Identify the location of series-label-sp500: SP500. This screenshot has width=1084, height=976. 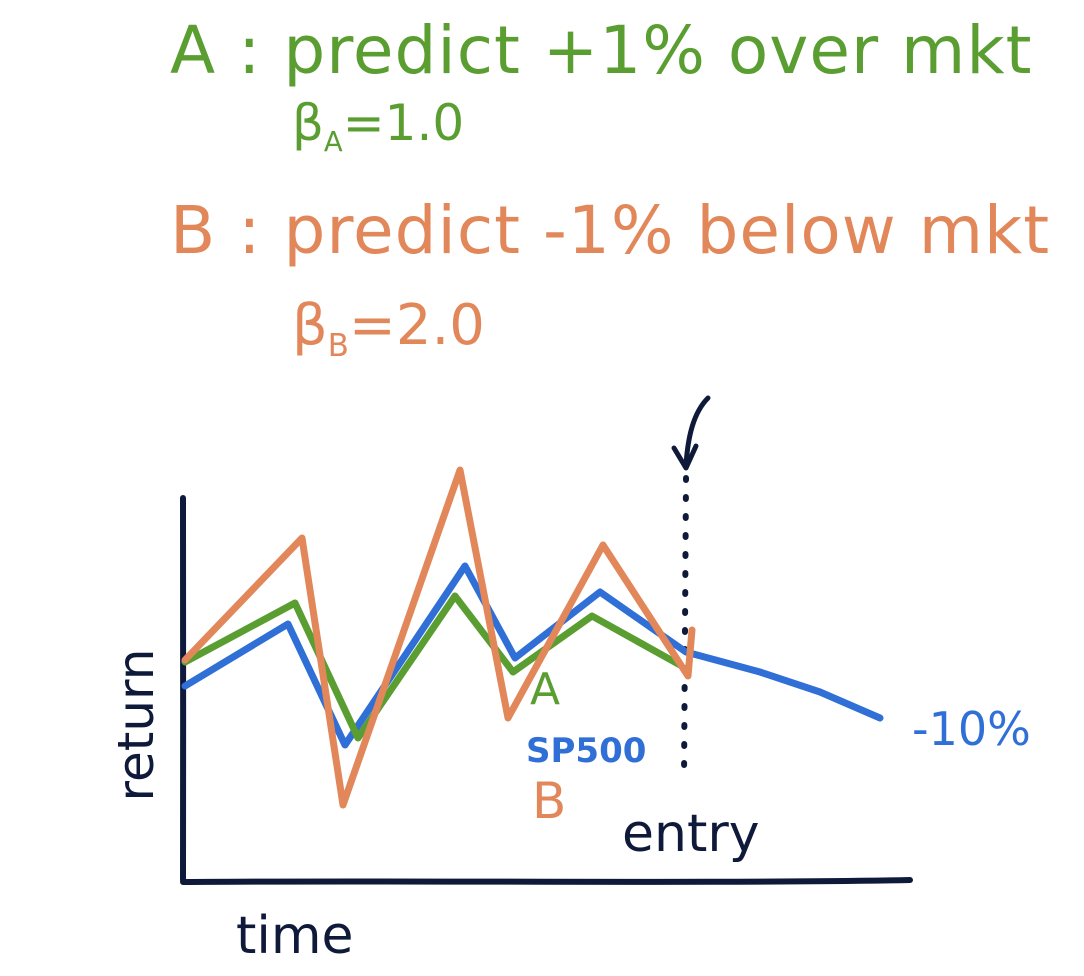
(586, 751).